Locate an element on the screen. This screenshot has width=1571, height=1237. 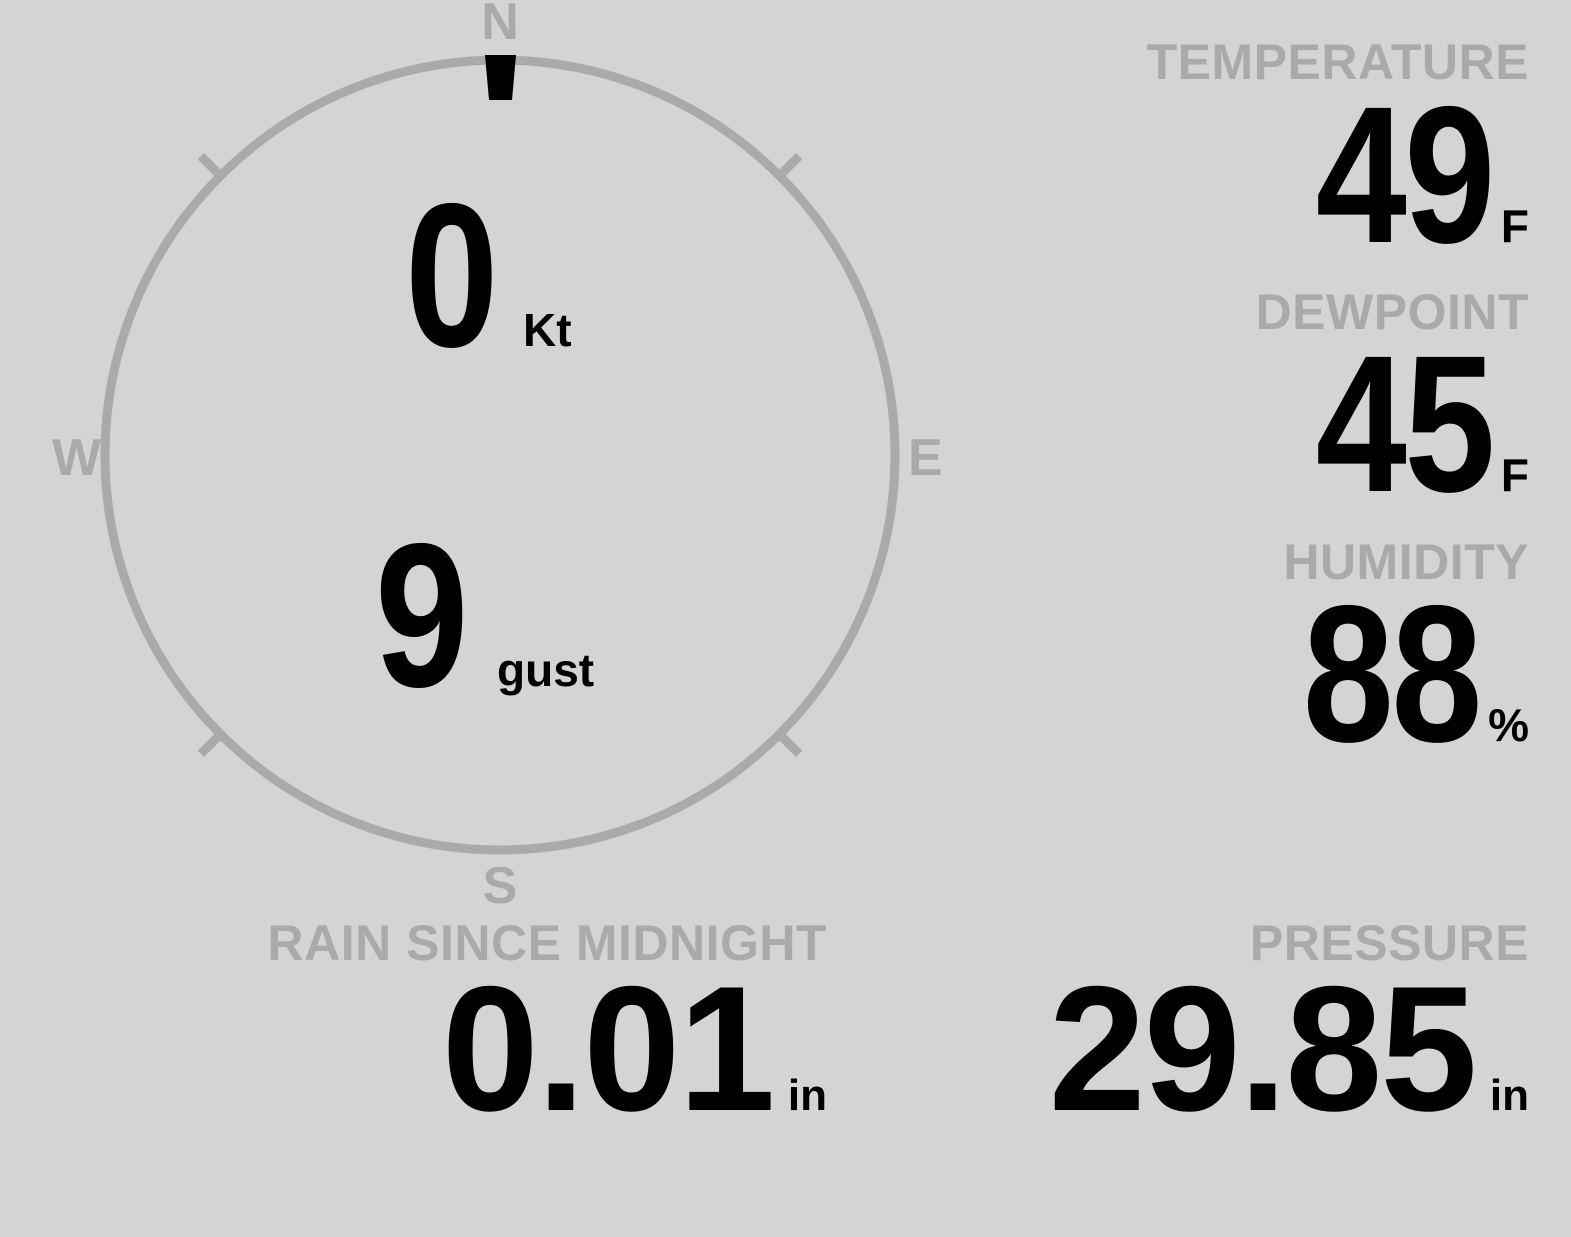
rain-value: 0.01 is located at coordinates (609, 1048).